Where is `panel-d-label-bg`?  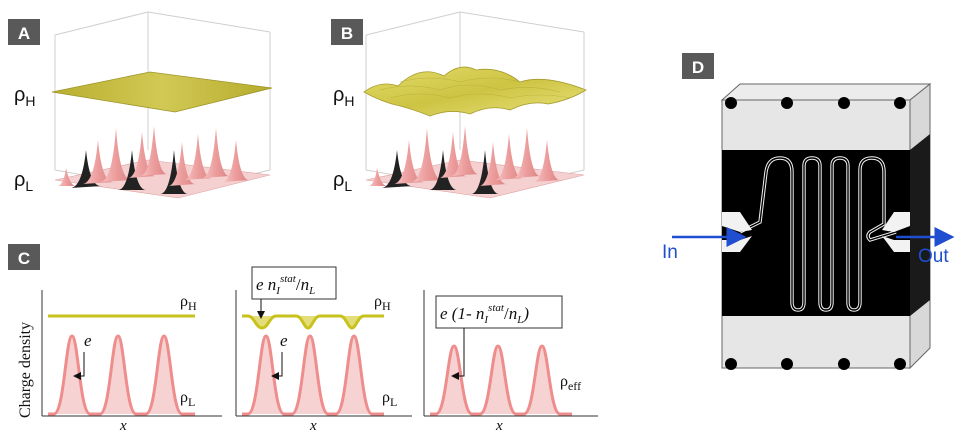 panel-d-label-bg is located at coordinates (698, 66).